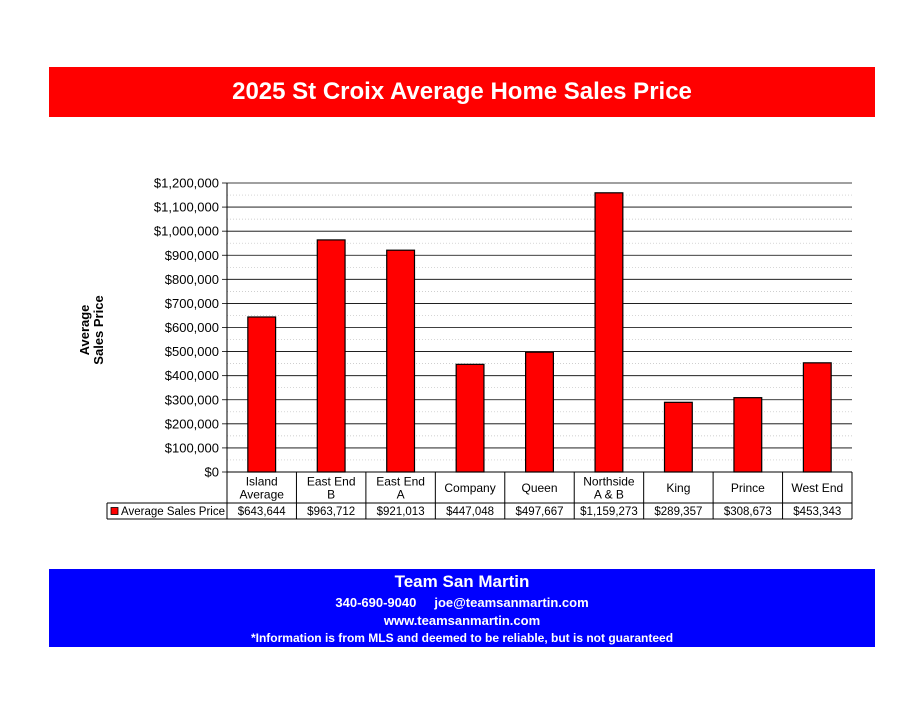  What do you see at coordinates (609, 482) in the screenshot?
I see `x-category-label: Northside` at bounding box center [609, 482].